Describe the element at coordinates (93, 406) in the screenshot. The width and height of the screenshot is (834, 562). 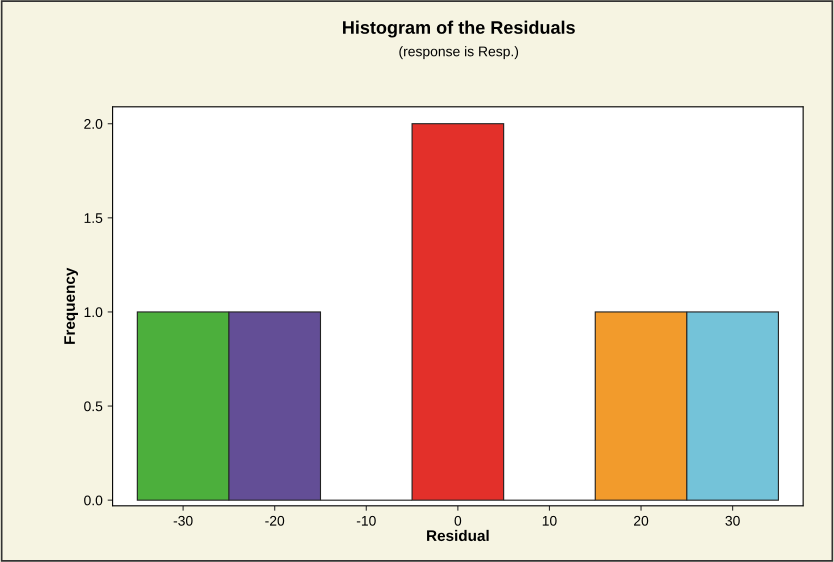
I see `y-tick-label: 0.5` at that location.